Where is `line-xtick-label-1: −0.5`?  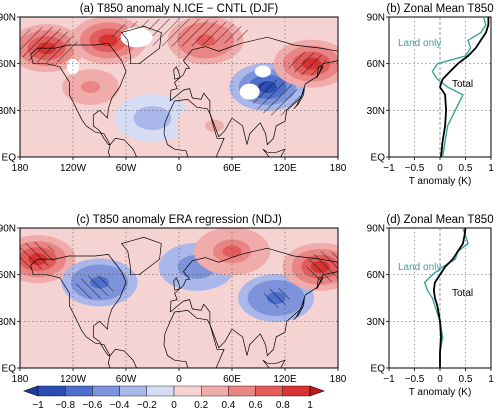
line-xtick-label-1: −0.5 is located at coordinates (415, 168).